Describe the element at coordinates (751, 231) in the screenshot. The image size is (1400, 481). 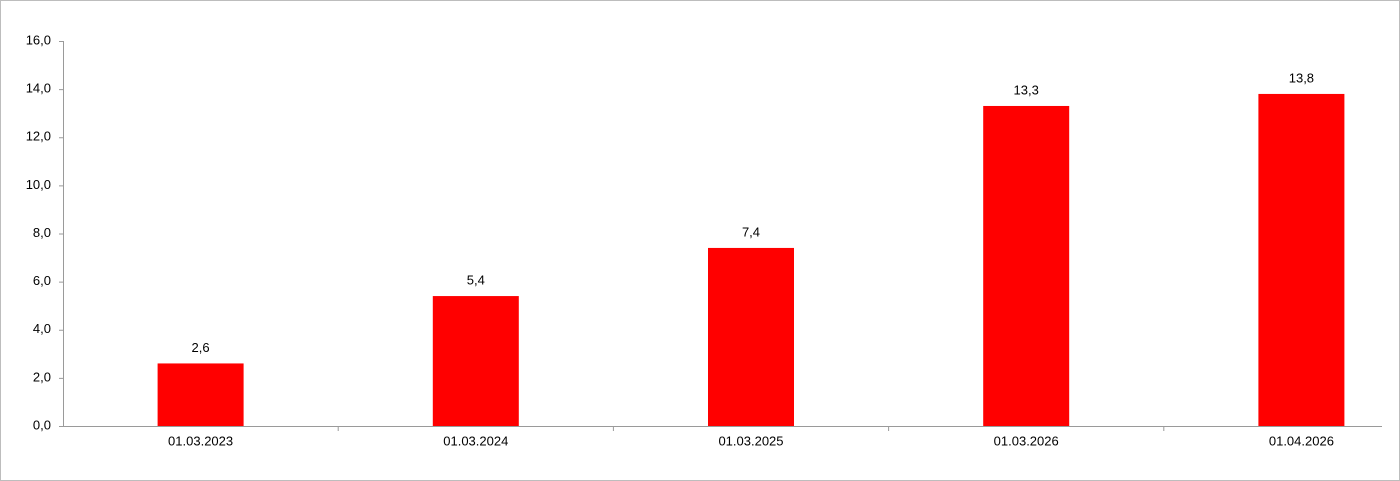
I see `value-label: 7,4` at that location.